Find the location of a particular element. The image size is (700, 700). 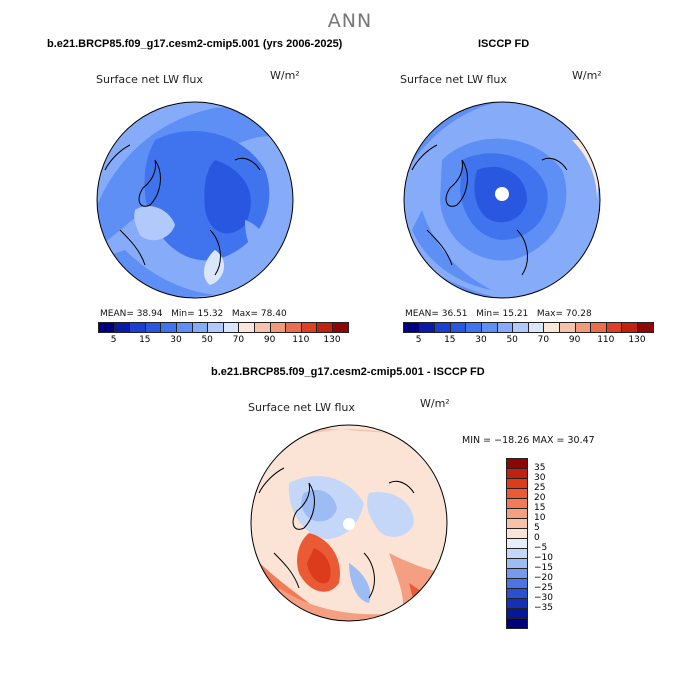

obs-colorbar-labels: 5 15 30 50 70 90 110 130 is located at coordinates (528, 340).